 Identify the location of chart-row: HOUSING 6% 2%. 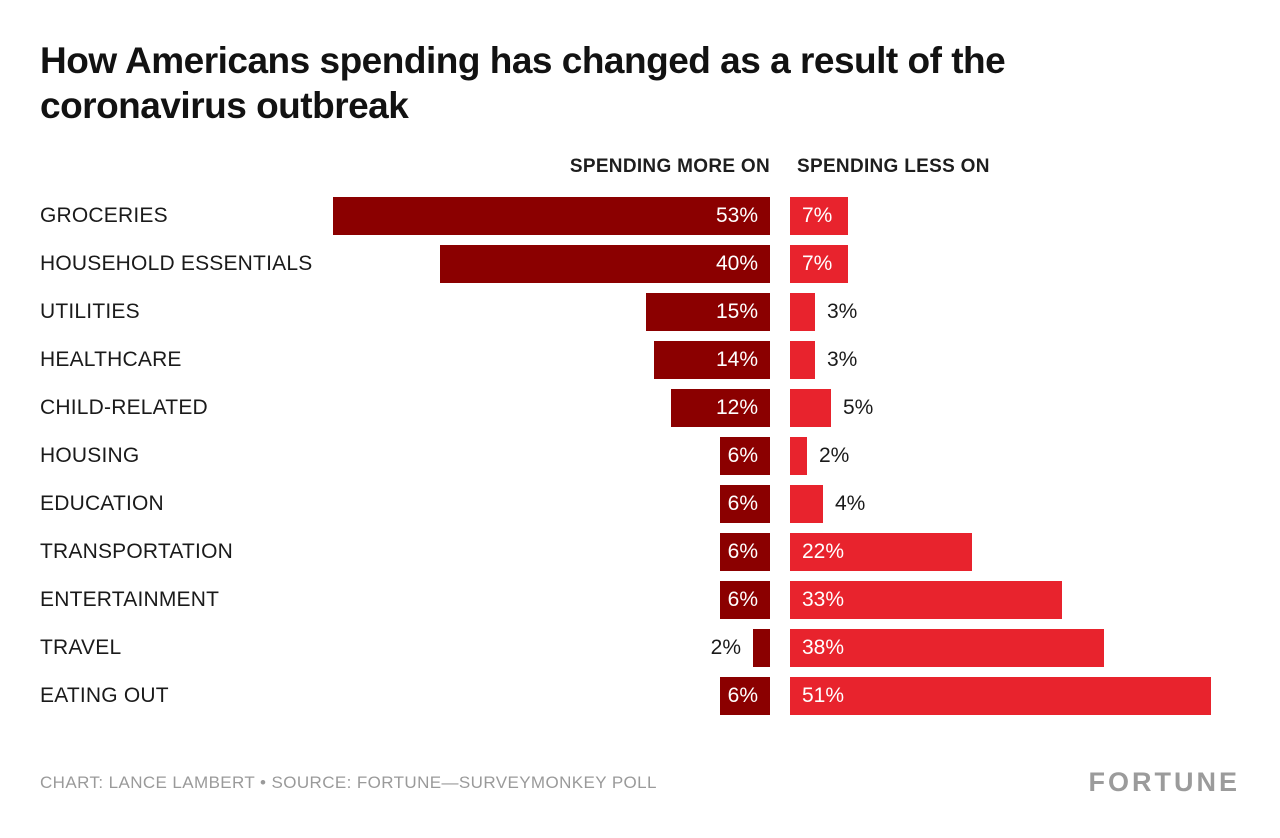
(640, 456).